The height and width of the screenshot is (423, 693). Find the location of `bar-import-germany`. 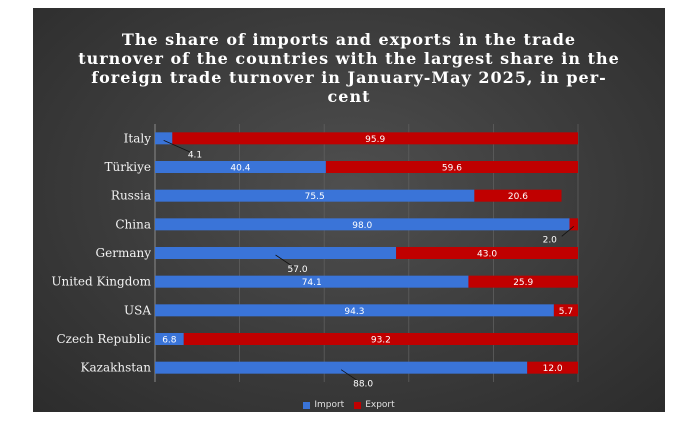

bar-import-germany is located at coordinates (276, 253).